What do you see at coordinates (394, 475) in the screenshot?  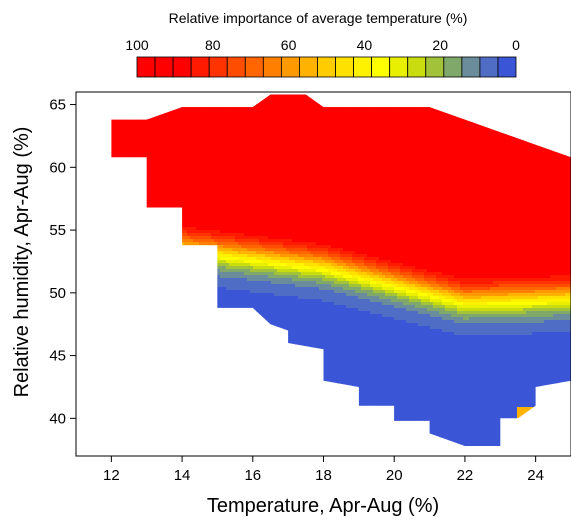 I see `x-tick-label: 20` at bounding box center [394, 475].